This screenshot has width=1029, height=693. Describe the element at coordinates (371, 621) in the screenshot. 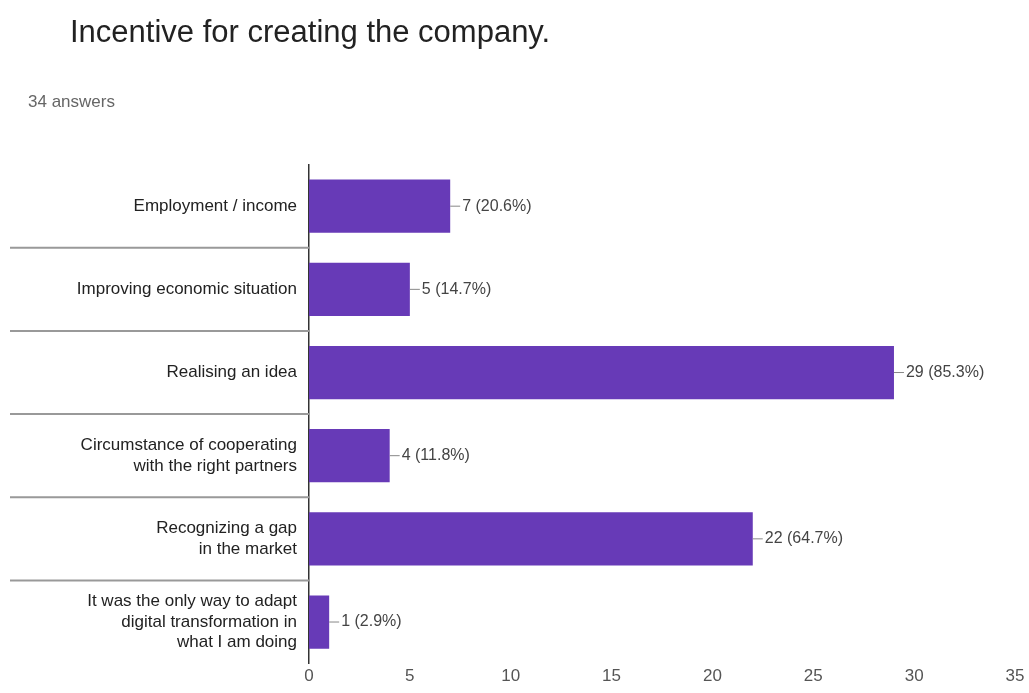

I see `data-label: 1 (2.9%)` at that location.